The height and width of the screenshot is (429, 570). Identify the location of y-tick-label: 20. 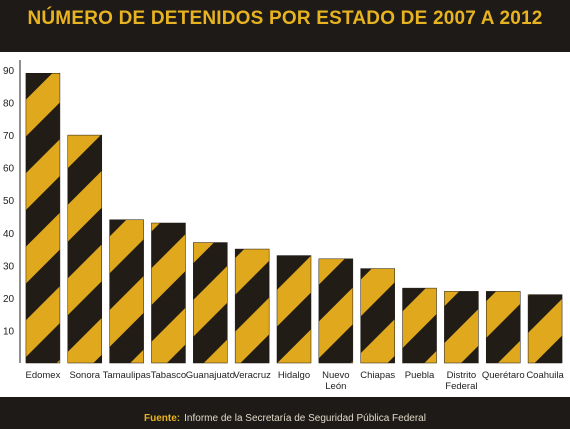
(9, 299).